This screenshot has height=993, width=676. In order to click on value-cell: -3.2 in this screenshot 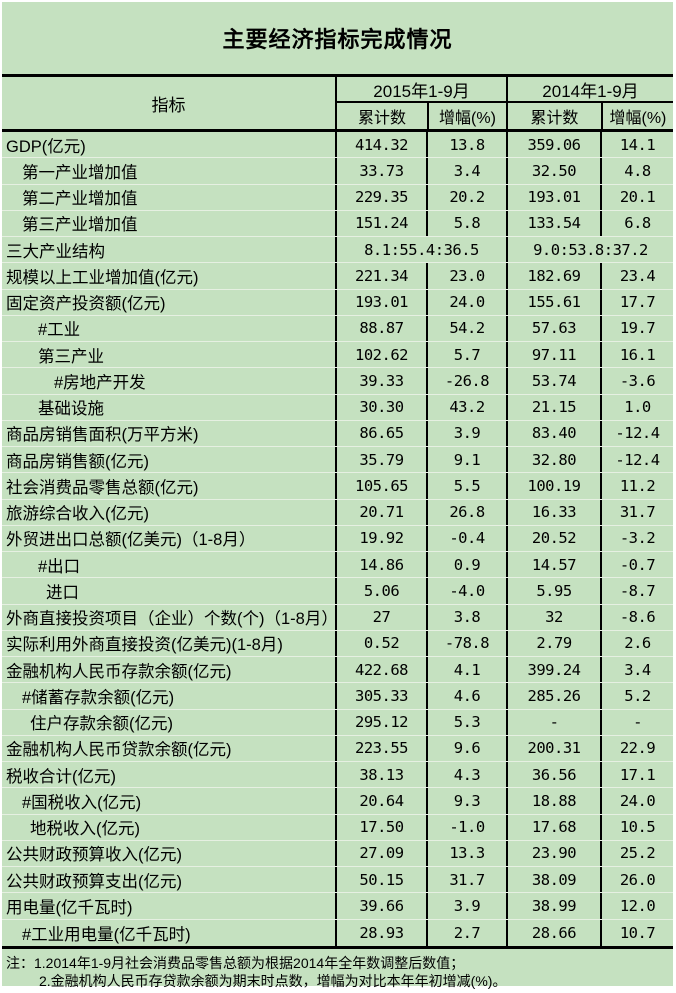, I will do `click(636, 538)`.